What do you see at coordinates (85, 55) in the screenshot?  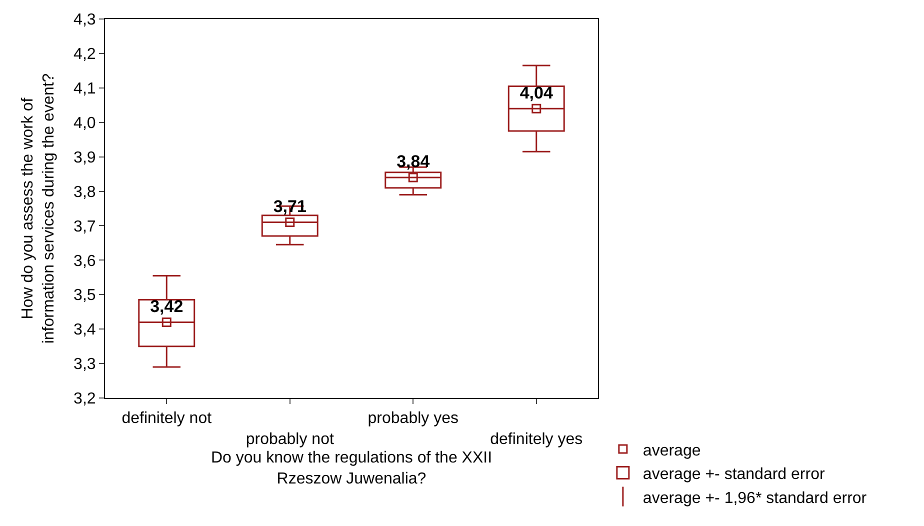 I see `y-tick-label: 4,2` at bounding box center [85, 55].